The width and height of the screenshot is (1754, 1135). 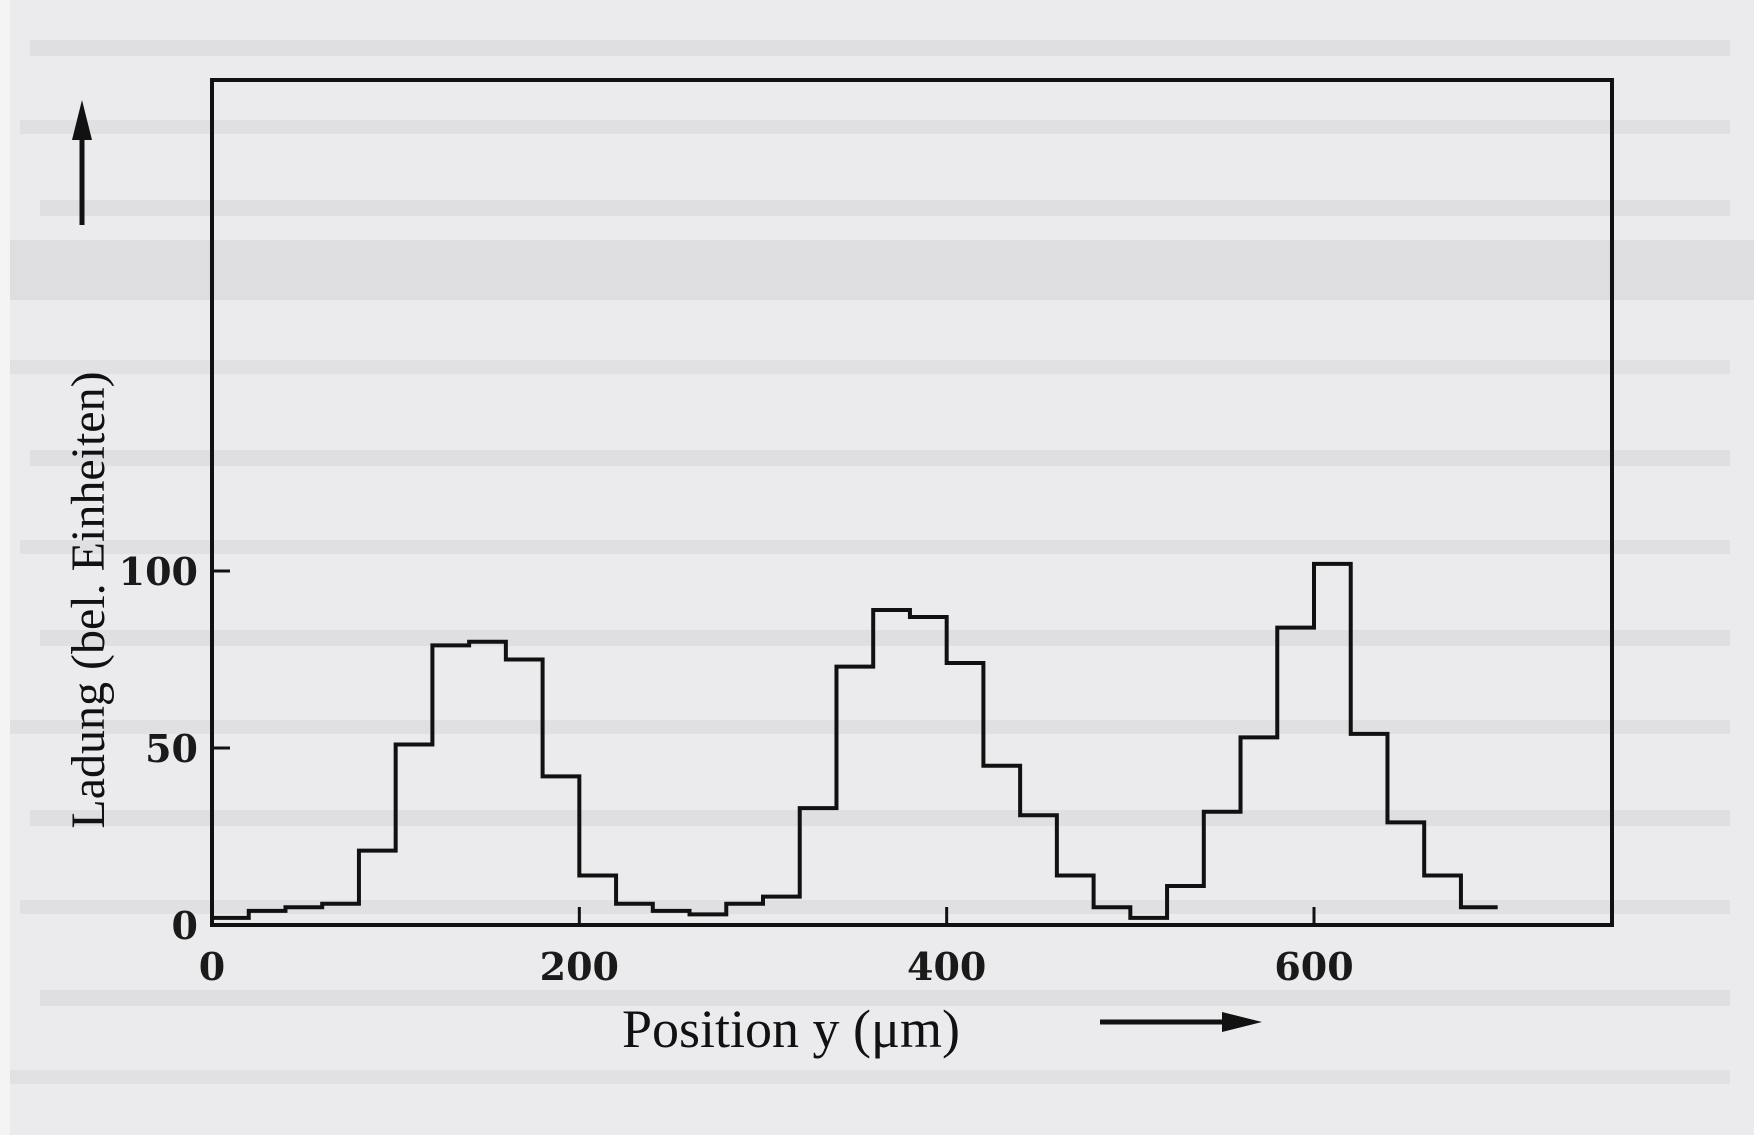 I want to click on y-axis-arrow-icon, so click(x=82, y=162).